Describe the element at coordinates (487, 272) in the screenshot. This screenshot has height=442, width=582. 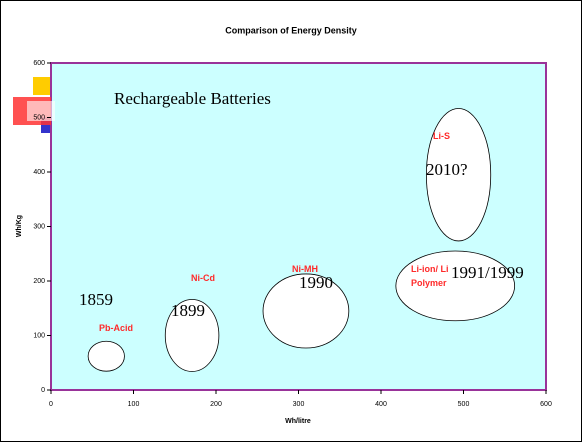
I see `year-label: 1991/1999` at that location.